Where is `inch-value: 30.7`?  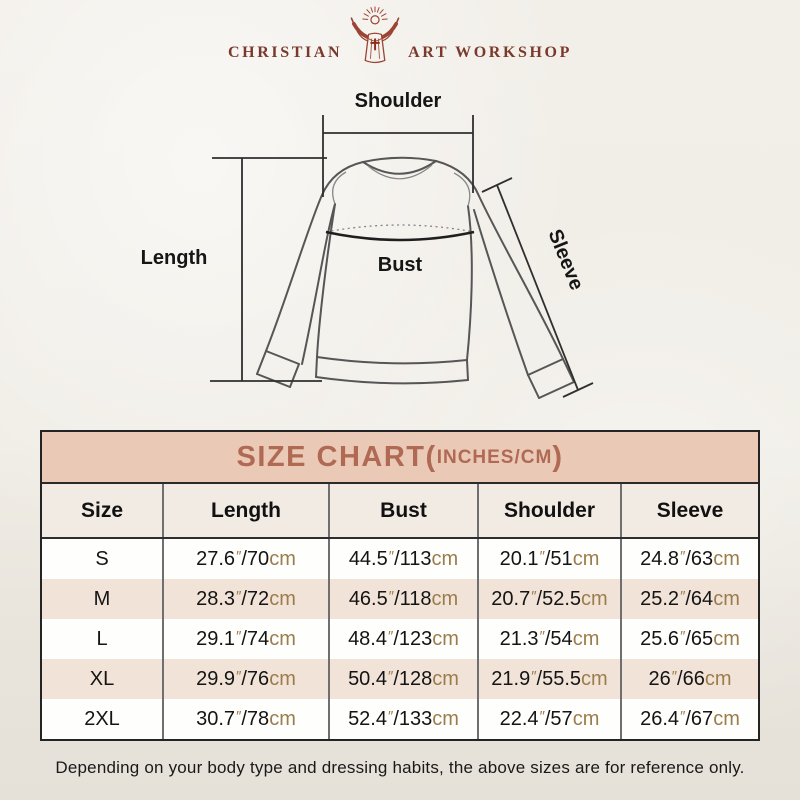 inch-value: 30.7 is located at coordinates (216, 718).